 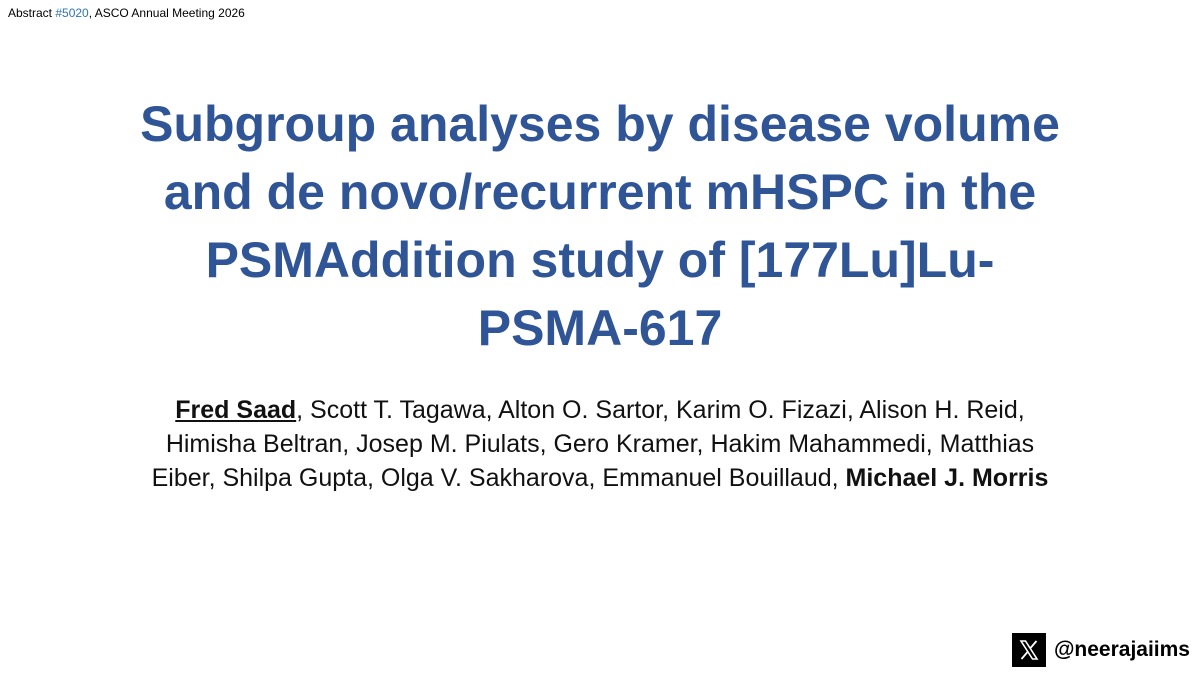 I want to click on title-line: PSMA-617, so click(x=600, y=328).